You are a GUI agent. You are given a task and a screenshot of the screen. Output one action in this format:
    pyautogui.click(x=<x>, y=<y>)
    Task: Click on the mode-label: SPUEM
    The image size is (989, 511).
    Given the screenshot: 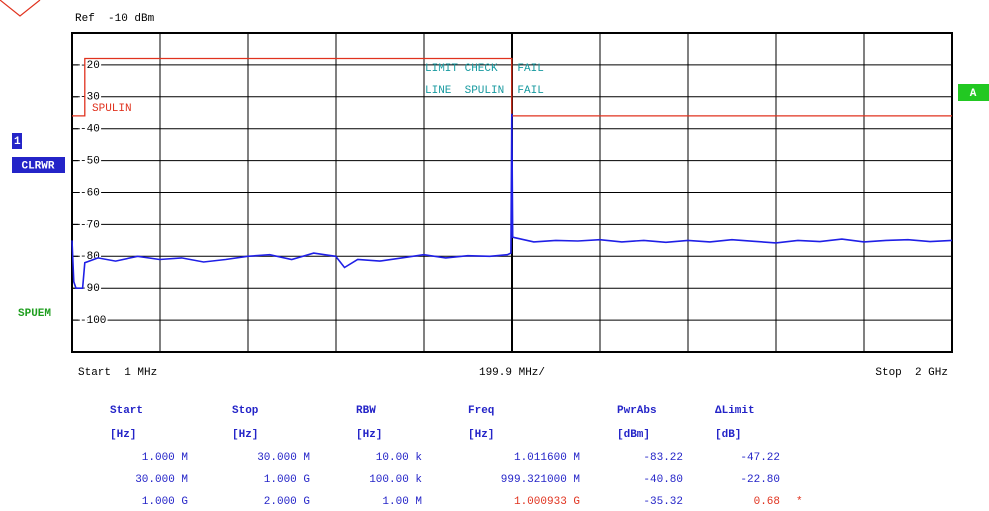 What is the action you would take?
    pyautogui.click(x=34, y=314)
    